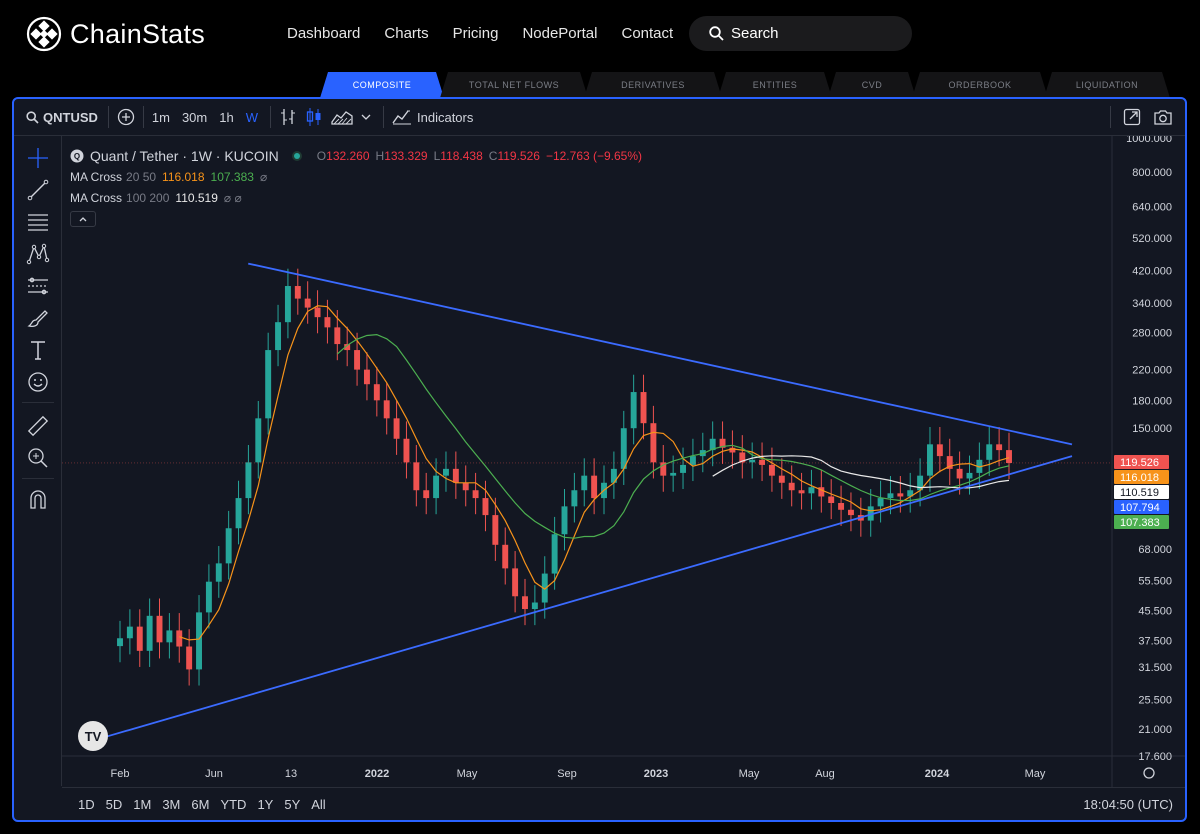  I want to click on price-label-text: 116.018, so click(1139, 478).